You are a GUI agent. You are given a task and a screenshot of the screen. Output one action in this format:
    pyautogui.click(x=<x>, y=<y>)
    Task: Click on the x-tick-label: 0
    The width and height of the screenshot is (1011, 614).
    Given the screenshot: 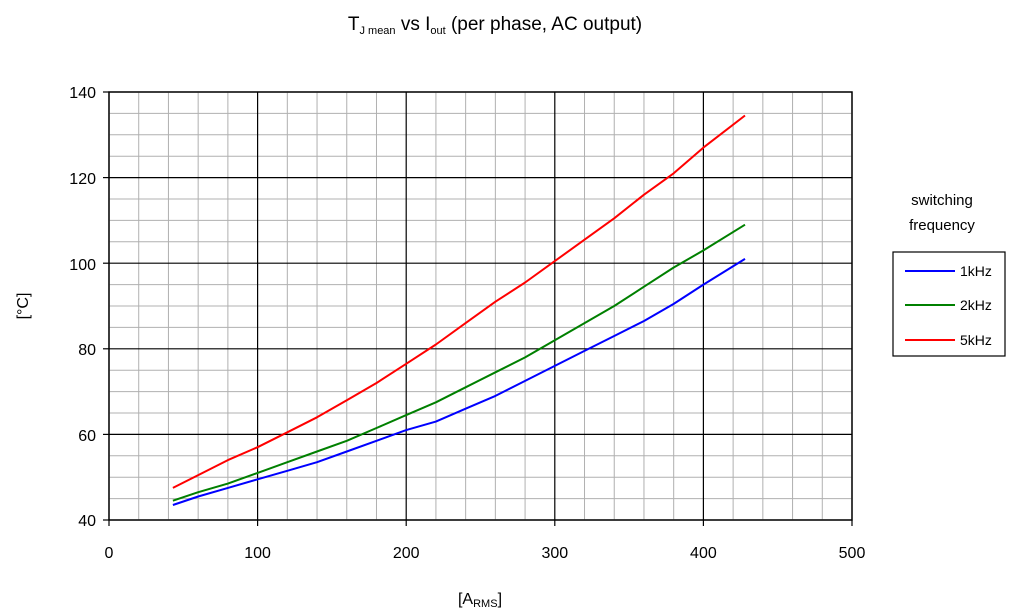 What is the action you would take?
    pyautogui.click(x=109, y=553)
    